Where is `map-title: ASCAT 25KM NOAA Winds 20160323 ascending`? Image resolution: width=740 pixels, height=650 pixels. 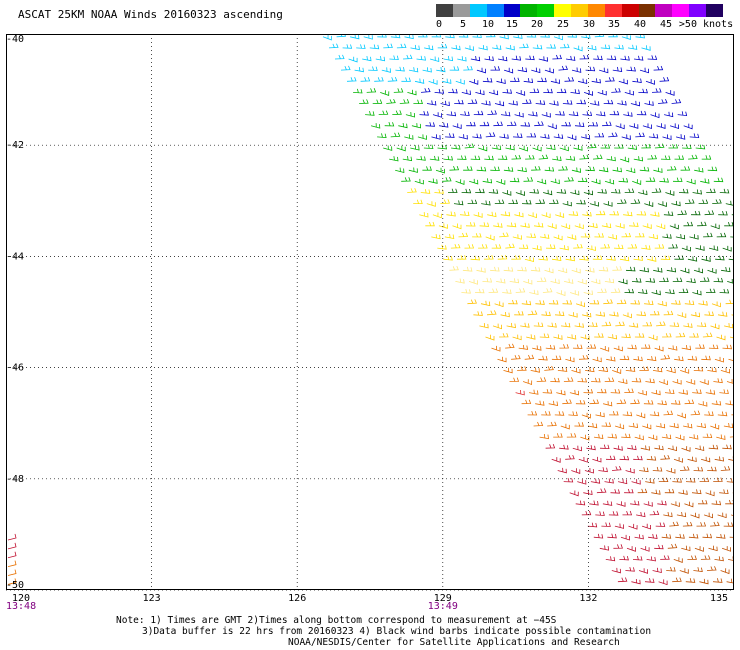 map-title: ASCAT 25KM NOAA Winds 20160323 ascending is located at coordinates (150, 14).